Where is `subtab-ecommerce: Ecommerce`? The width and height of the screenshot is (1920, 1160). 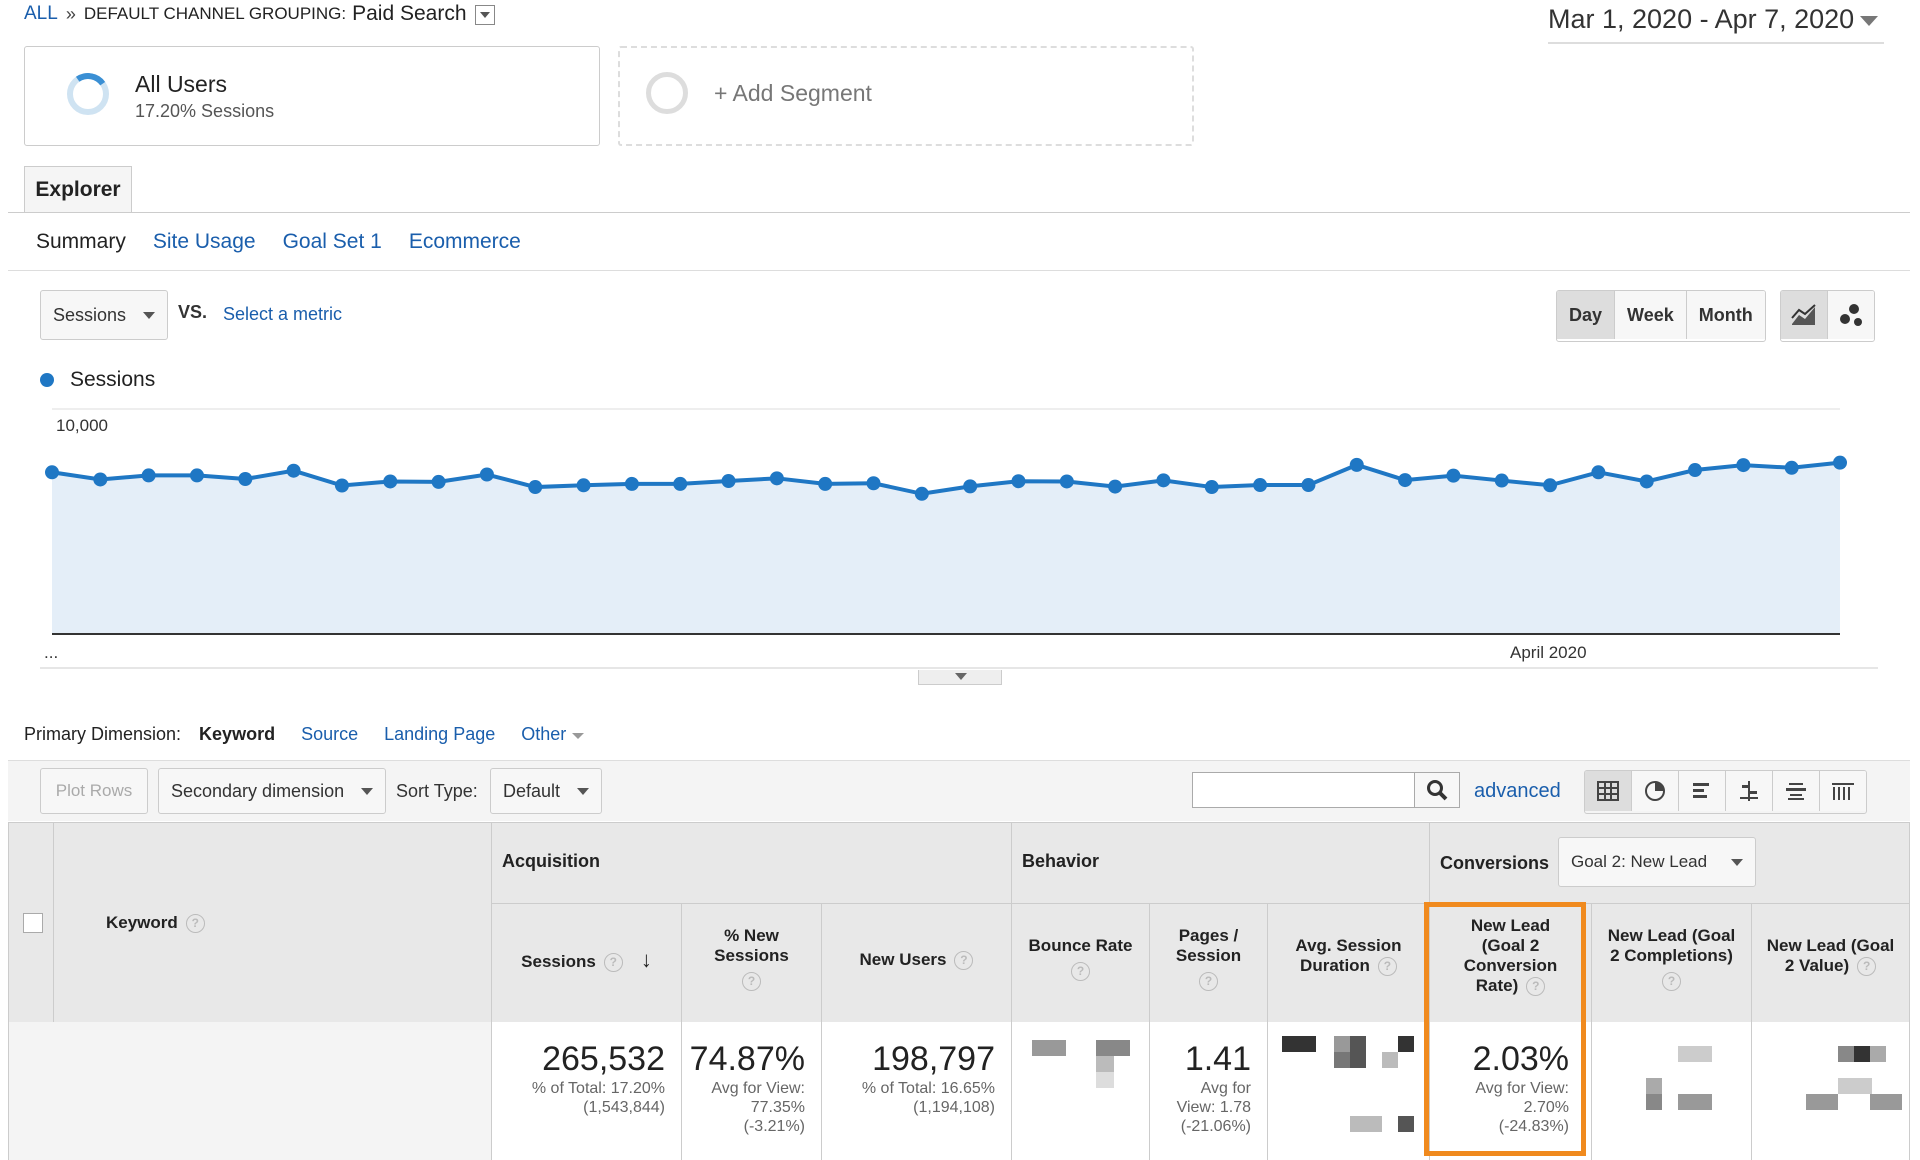
subtab-ecommerce: Ecommerce is located at coordinates (464, 241).